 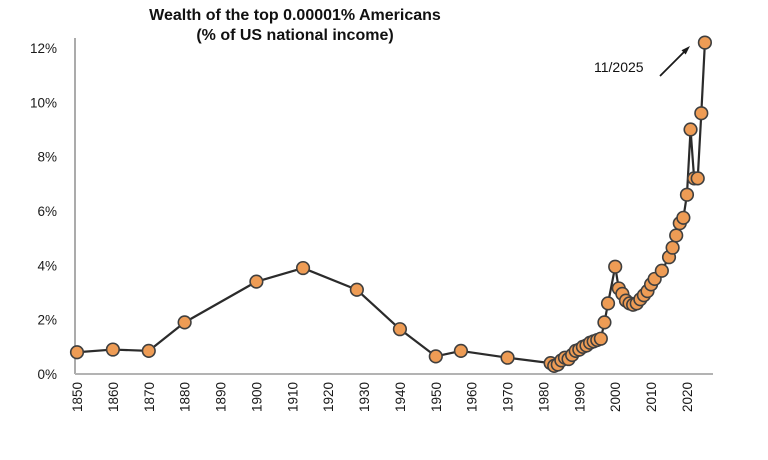 What do you see at coordinates (472, 397) in the screenshot?
I see `x-tick-label: 1960` at bounding box center [472, 397].